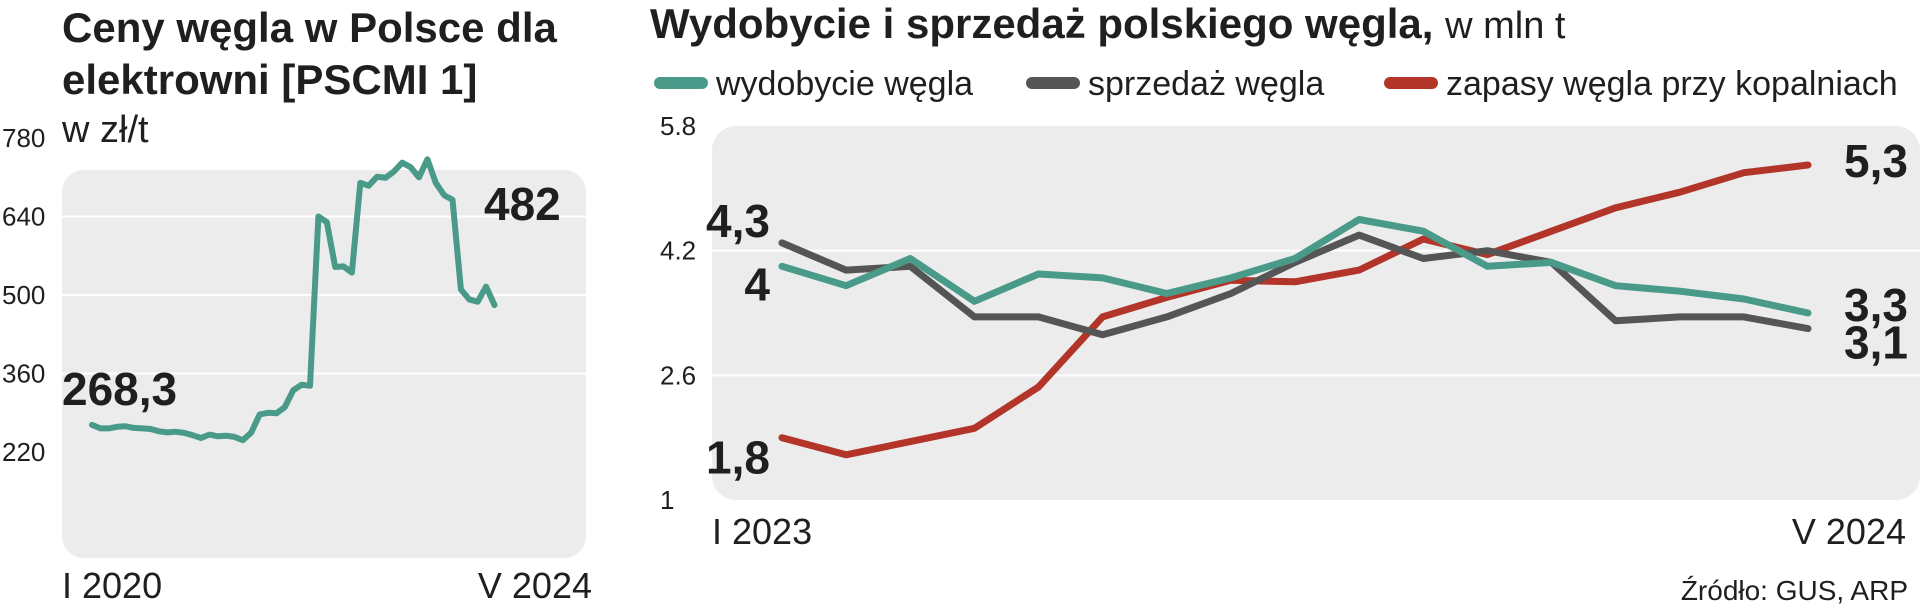  Describe the element at coordinates (1876, 305) in the screenshot. I see `mining-end-label: 3,3` at that location.